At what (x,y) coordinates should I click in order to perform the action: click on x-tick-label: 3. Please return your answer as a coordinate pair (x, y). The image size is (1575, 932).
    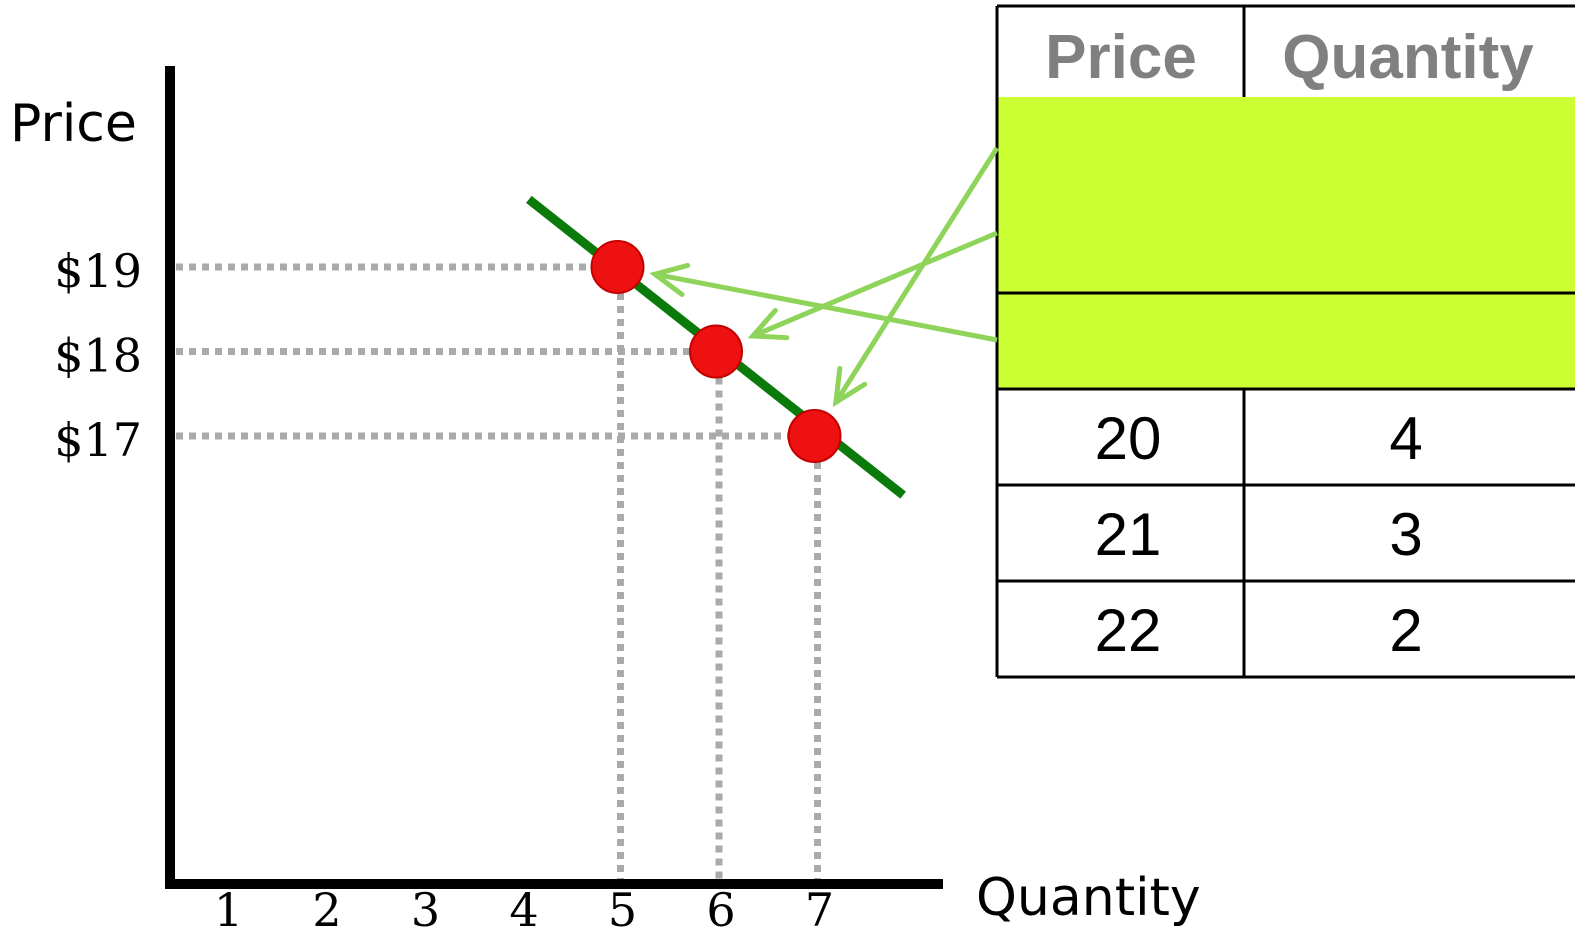
    Looking at the image, I should click on (425, 907).